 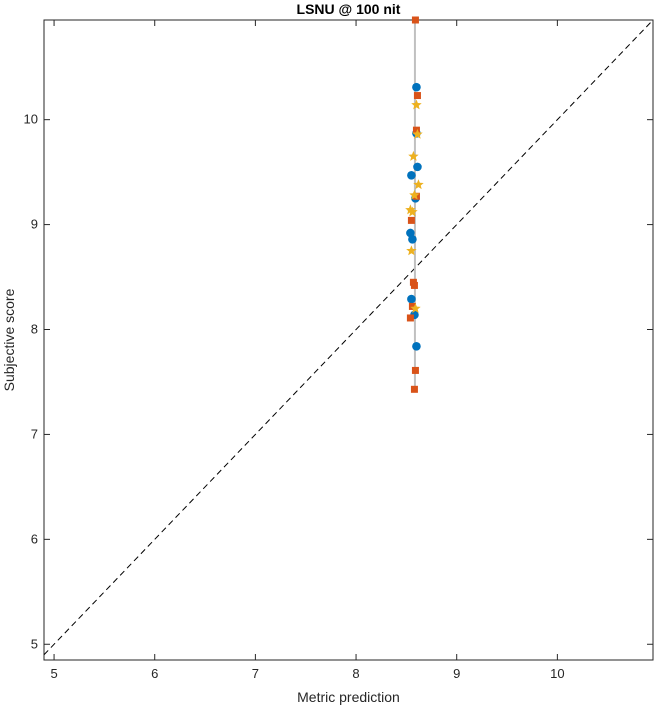 I want to click on y-axis-label: Subjective score, so click(x=9, y=339).